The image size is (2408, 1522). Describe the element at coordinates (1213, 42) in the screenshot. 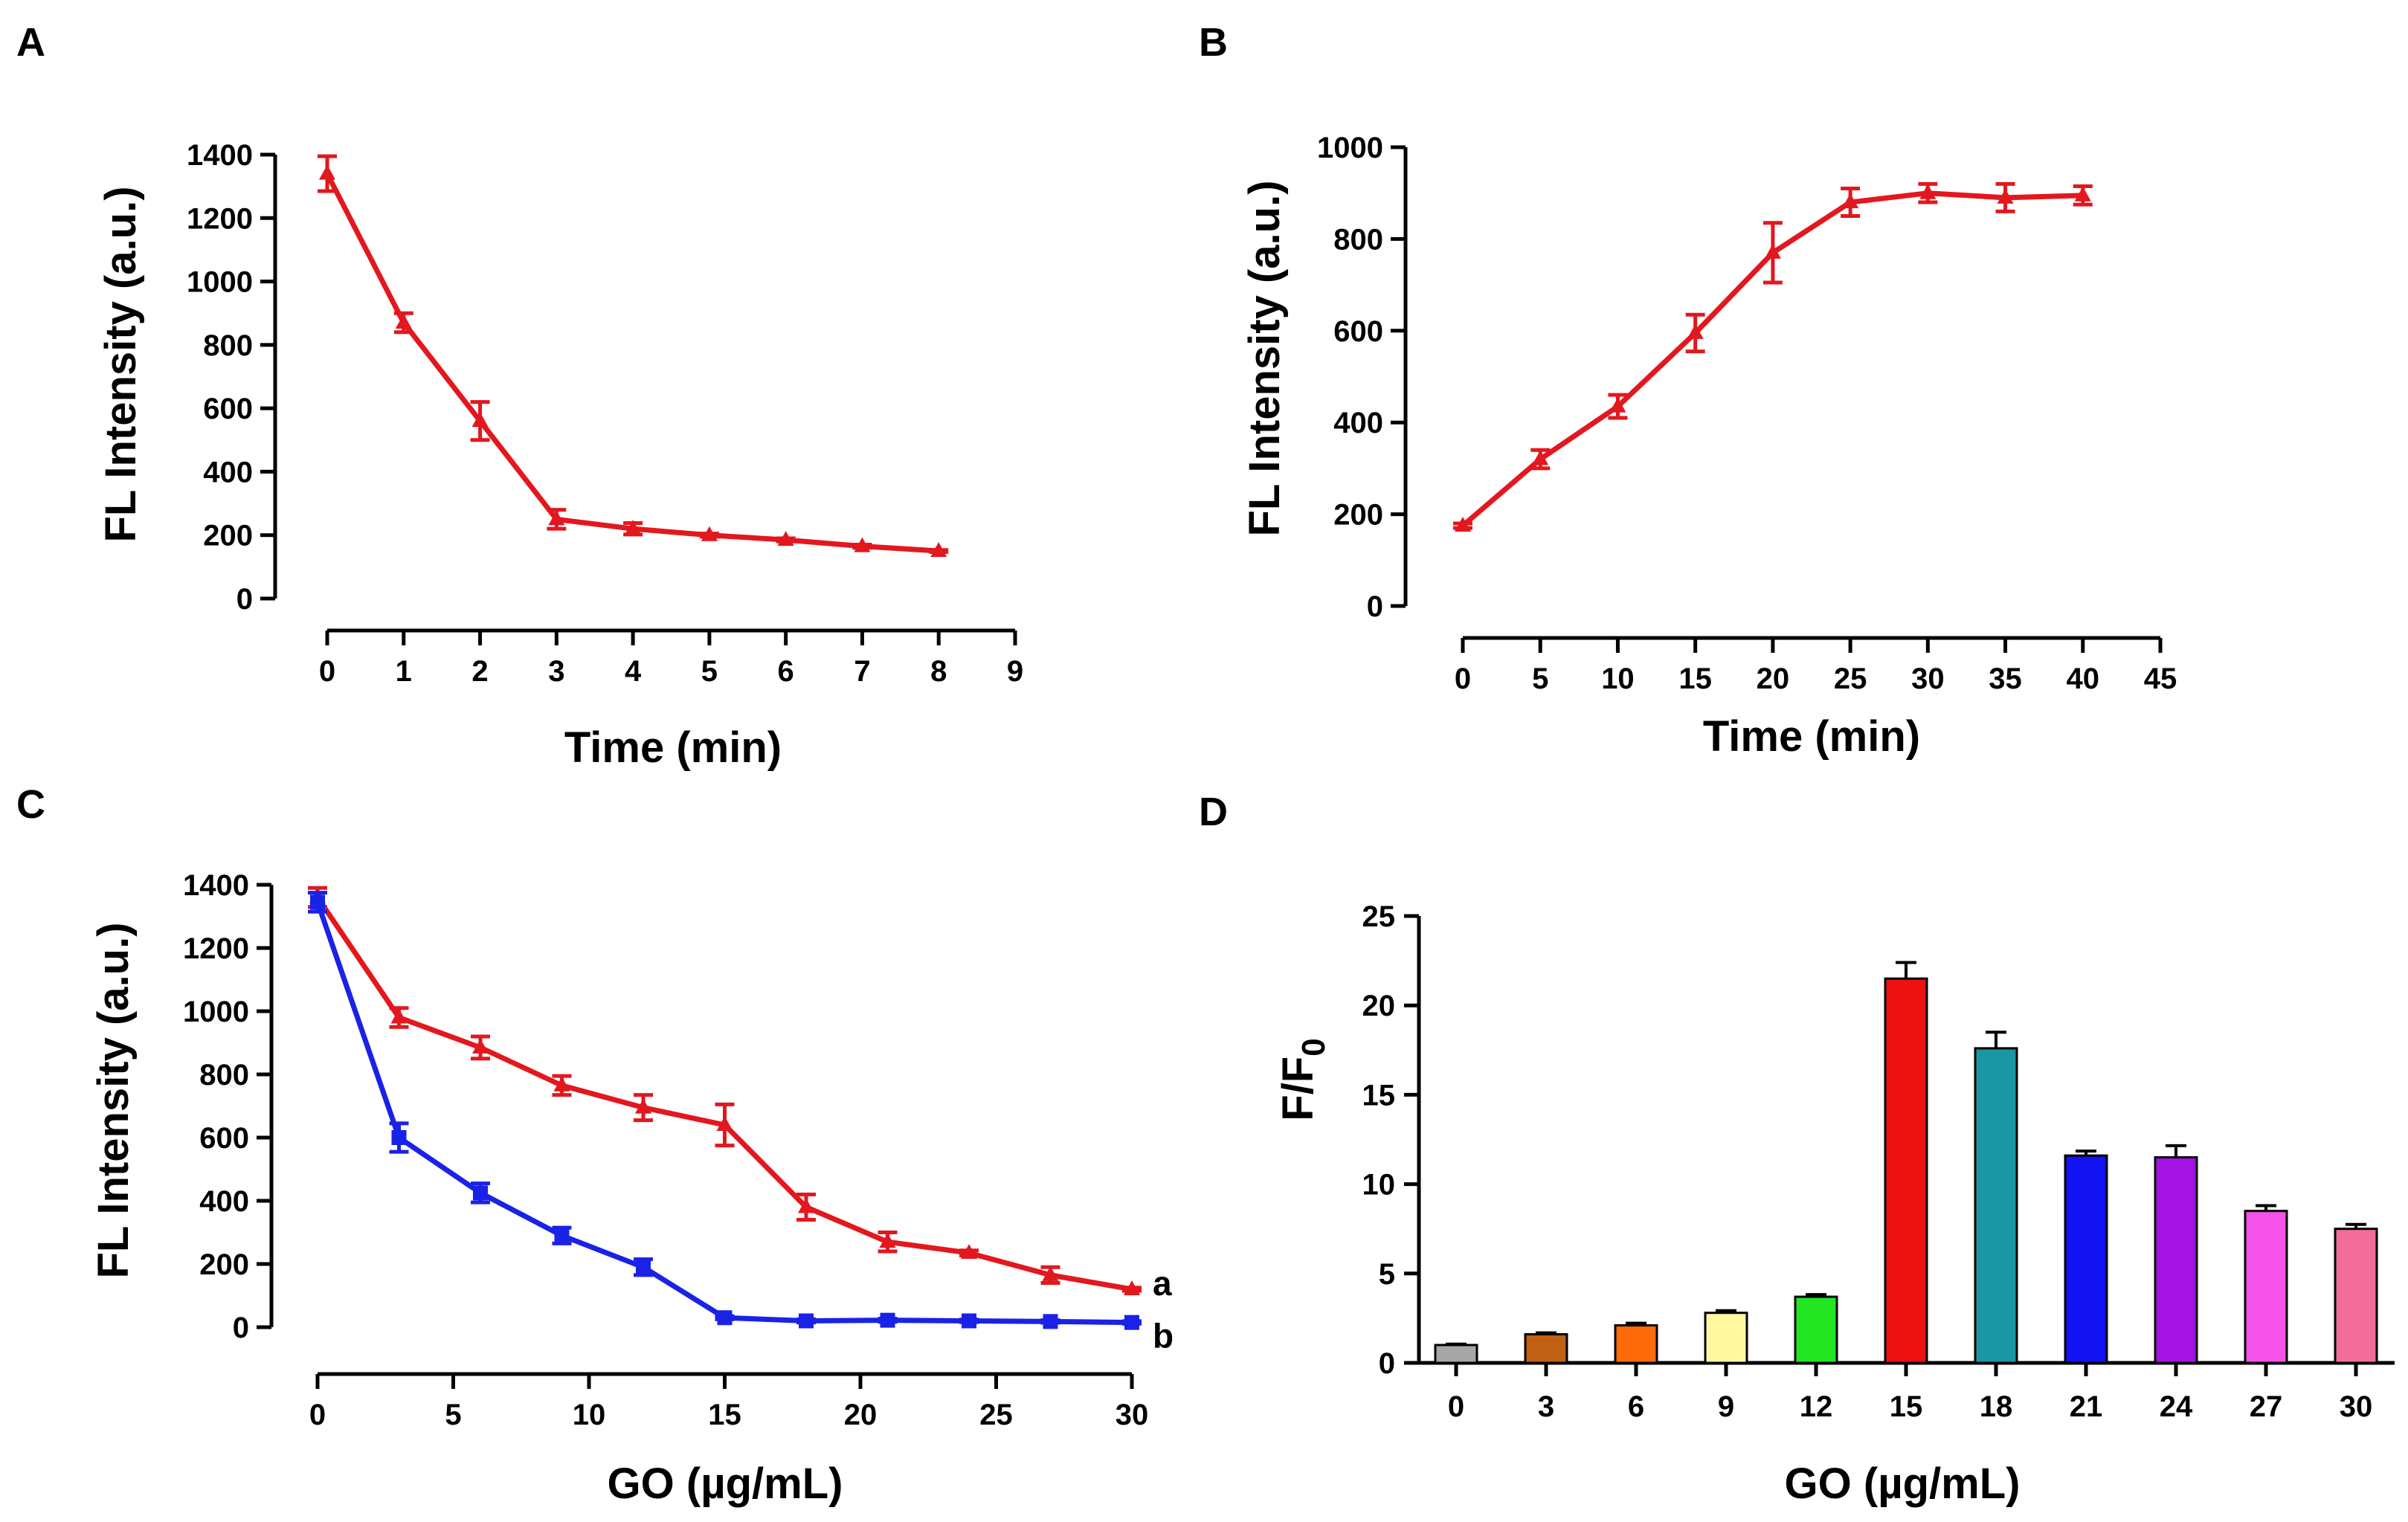

I see `panel-letter-b: B` at that location.